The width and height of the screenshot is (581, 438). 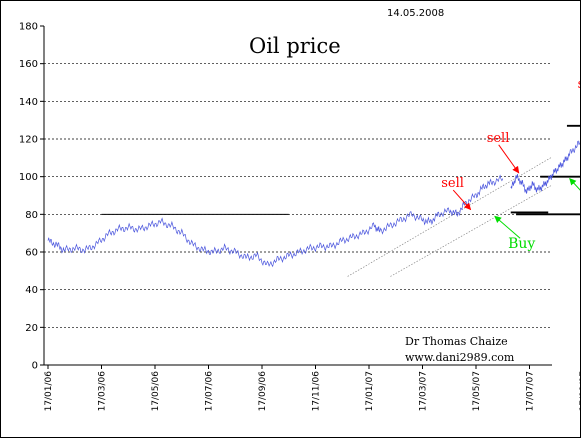 What do you see at coordinates (28, 177) in the screenshot?
I see `y-tick-label-100: 100` at bounding box center [28, 177].